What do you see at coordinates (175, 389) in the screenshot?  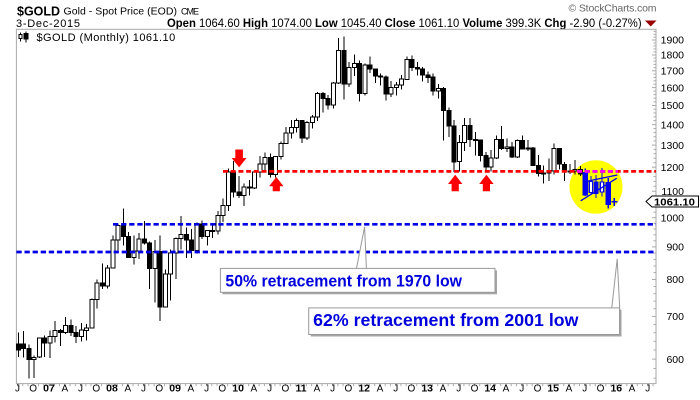 I see `svg-text: 09` at bounding box center [175, 389].